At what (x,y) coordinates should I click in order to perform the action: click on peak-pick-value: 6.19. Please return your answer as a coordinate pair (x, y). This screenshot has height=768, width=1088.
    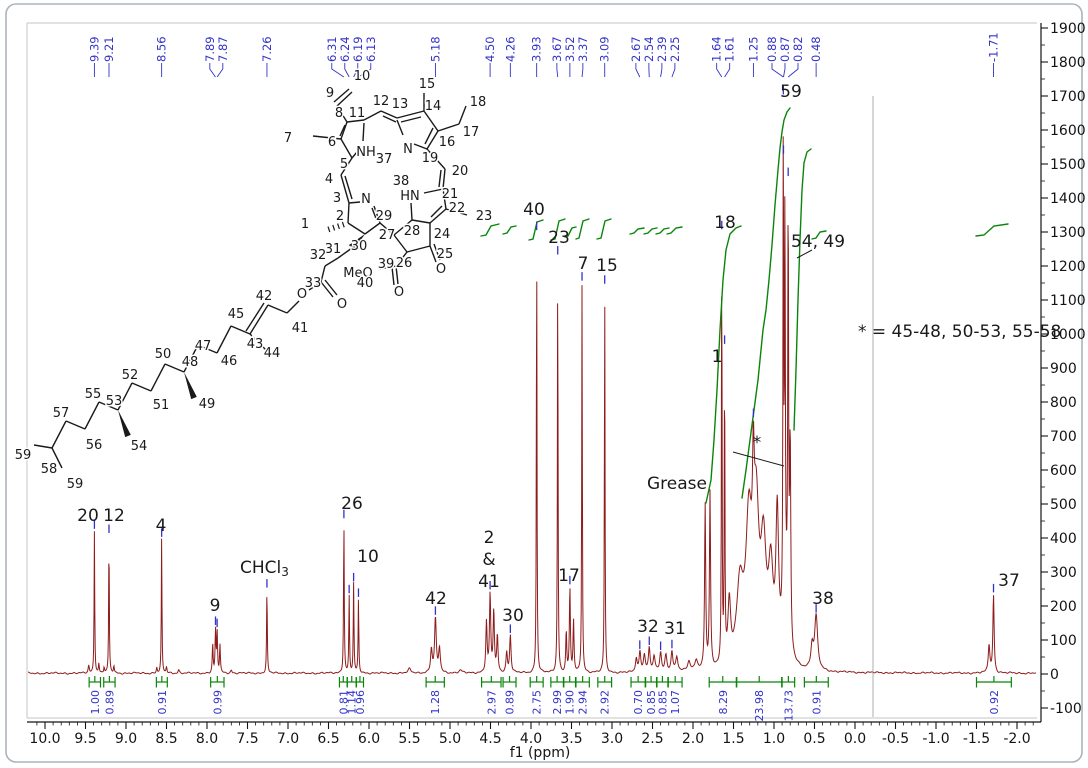
    Looking at the image, I should click on (358, 49).